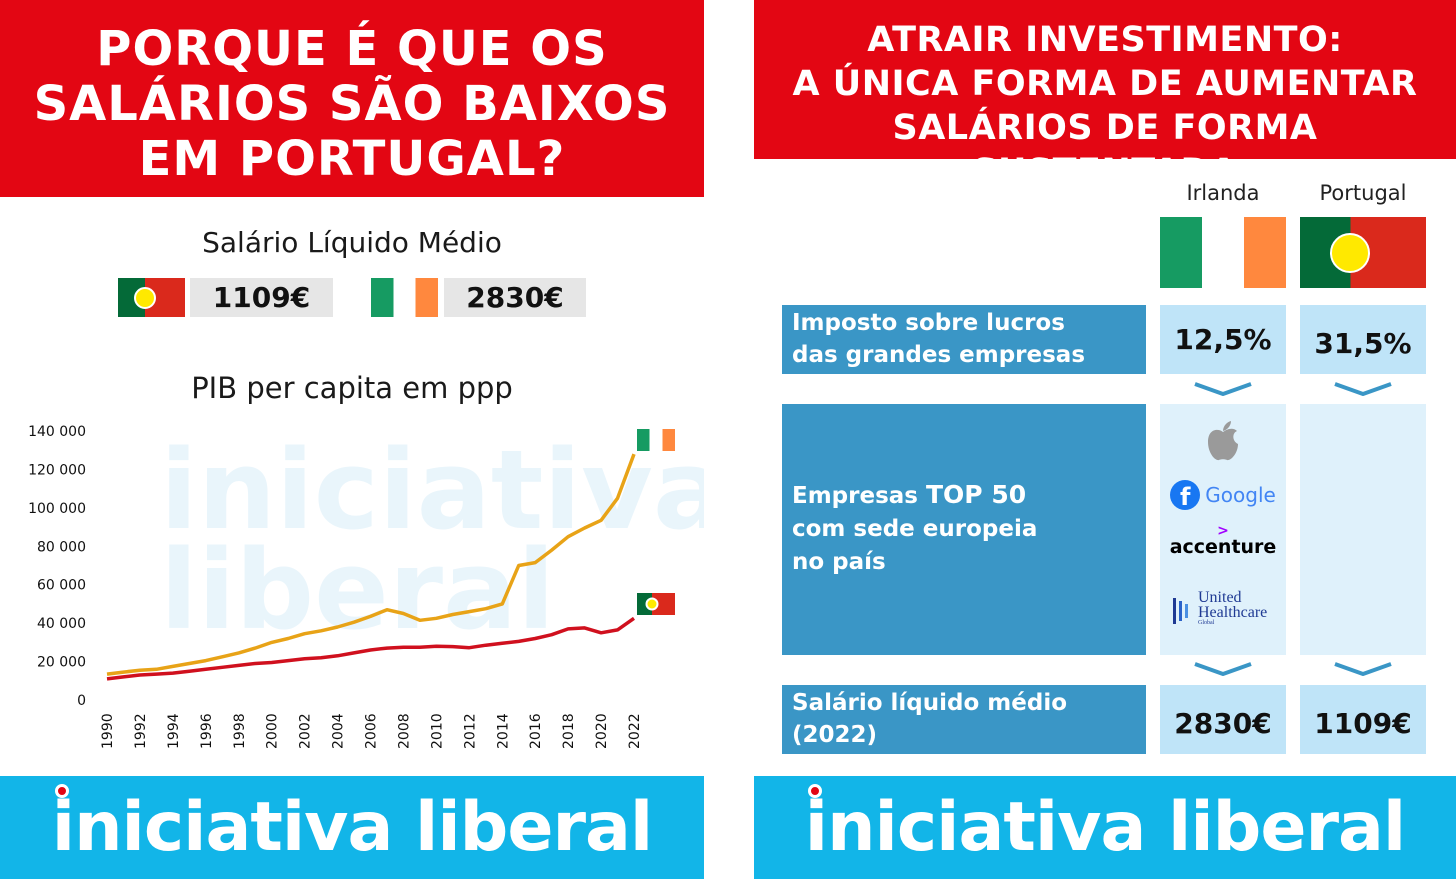  I want to click on x-tick-label: 2016, so click(536, 731).